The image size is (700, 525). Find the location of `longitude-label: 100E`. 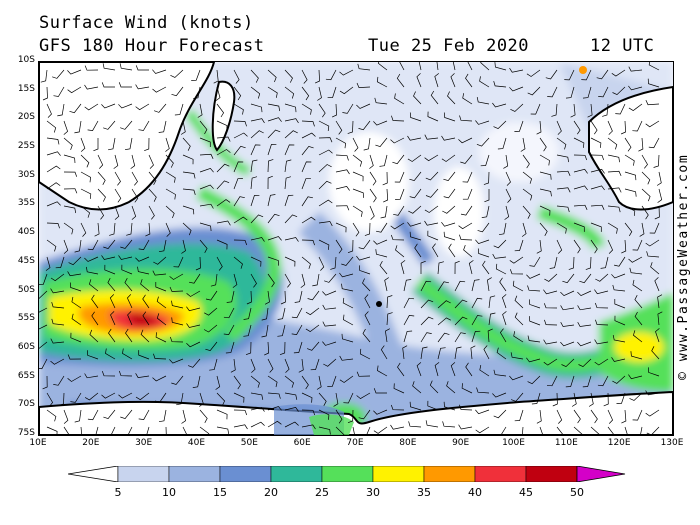

longitude-label: 100E is located at coordinates (513, 443).